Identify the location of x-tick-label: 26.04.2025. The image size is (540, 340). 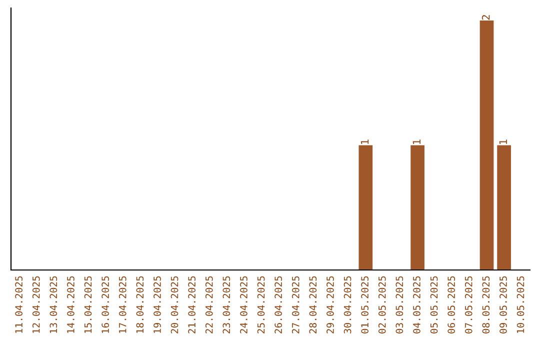
(278, 305).